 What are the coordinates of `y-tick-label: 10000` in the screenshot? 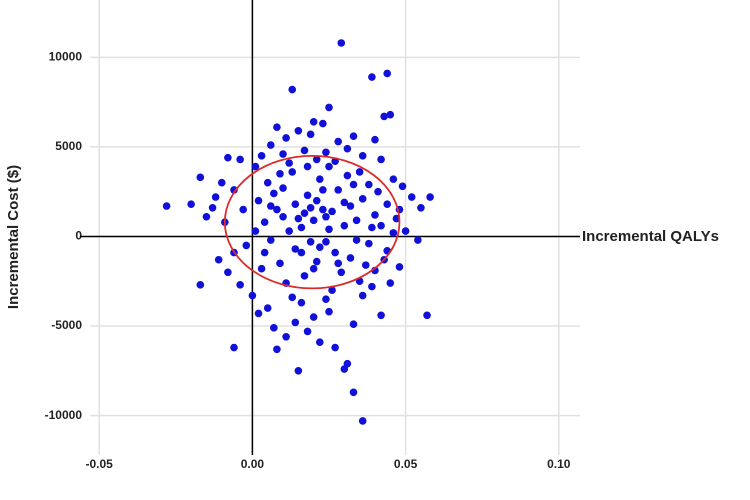 It's located at (66, 56).